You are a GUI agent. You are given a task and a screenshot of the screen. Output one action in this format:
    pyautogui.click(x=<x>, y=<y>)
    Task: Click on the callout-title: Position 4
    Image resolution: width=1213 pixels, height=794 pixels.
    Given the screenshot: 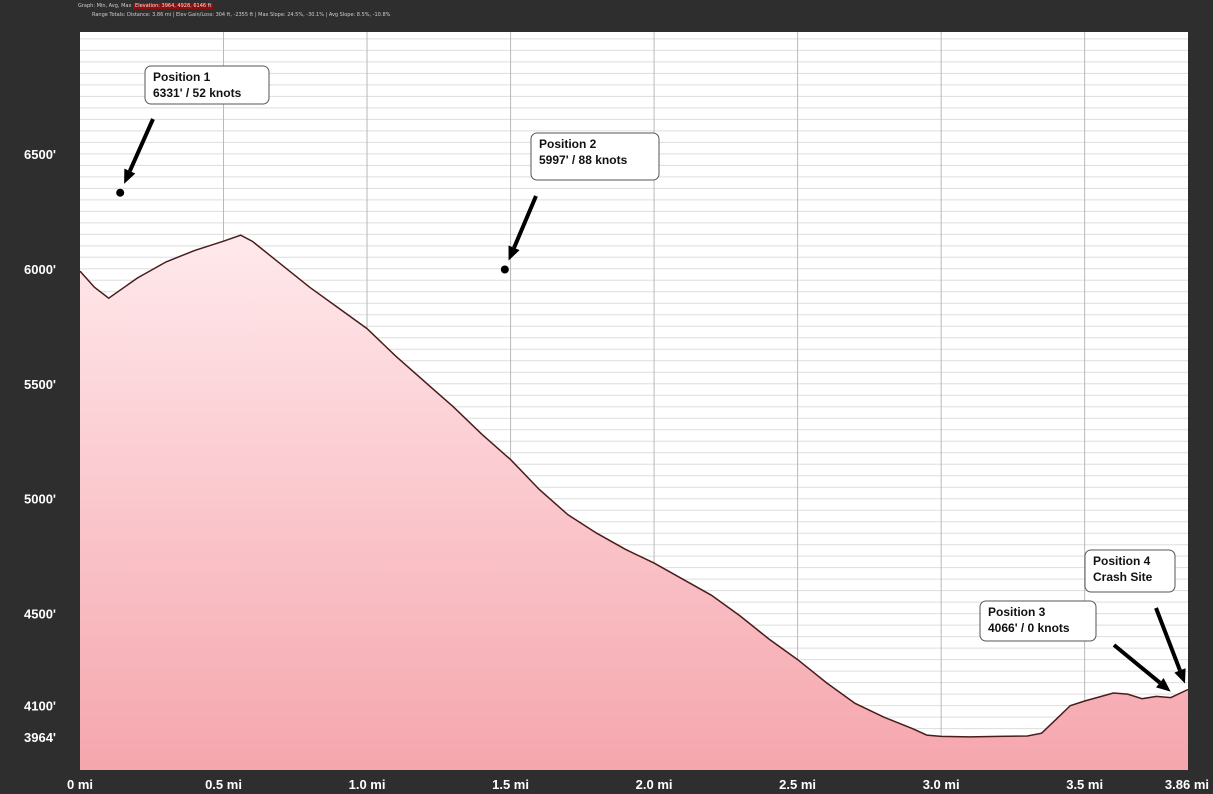 What is the action you would take?
    pyautogui.click(x=1122, y=561)
    